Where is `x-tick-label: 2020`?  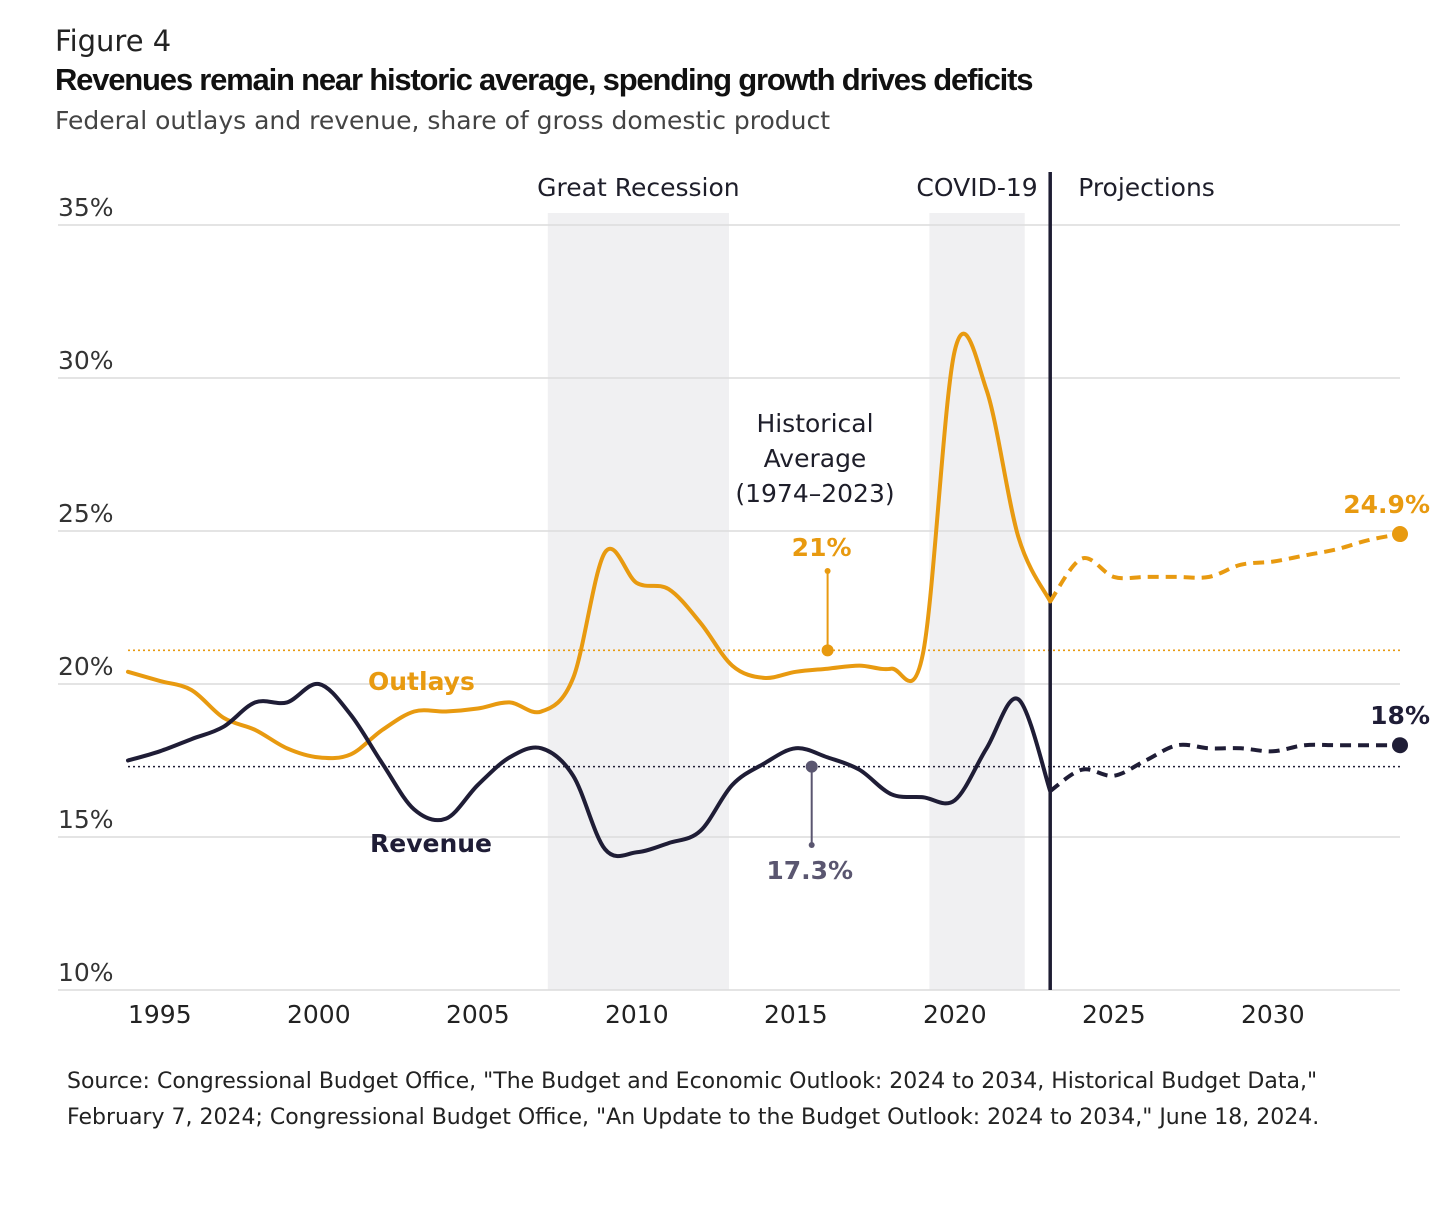 x-tick-label: 2020 is located at coordinates (955, 1014).